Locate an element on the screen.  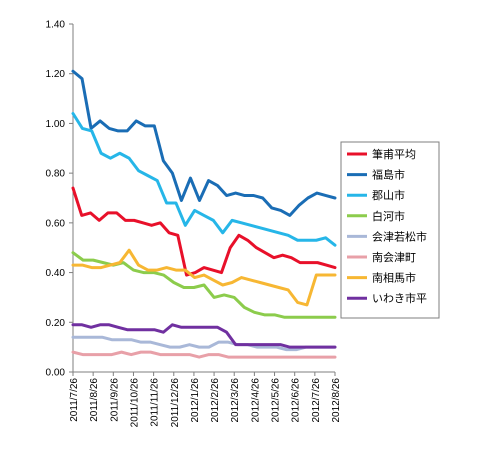
x-tick-label: 2012/6/26 is located at coordinates (296, 400).